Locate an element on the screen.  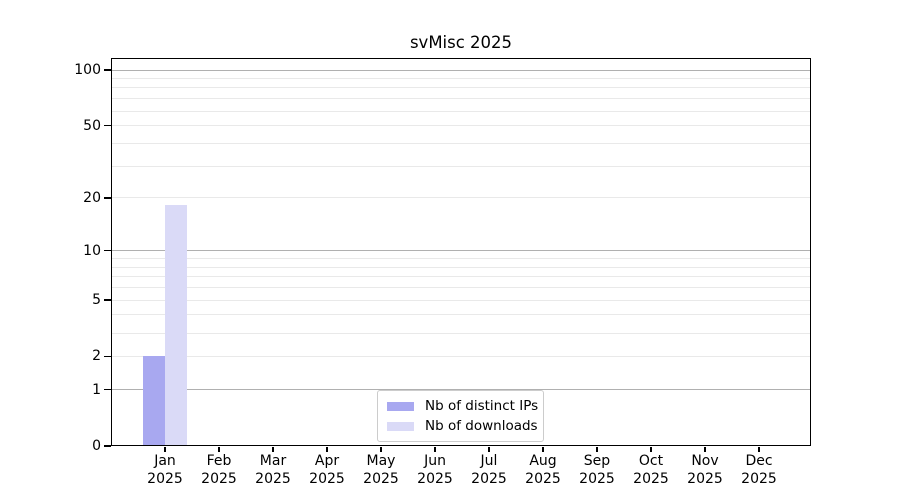
legend-label: Nb of distinct IPs is located at coordinates (482, 406).